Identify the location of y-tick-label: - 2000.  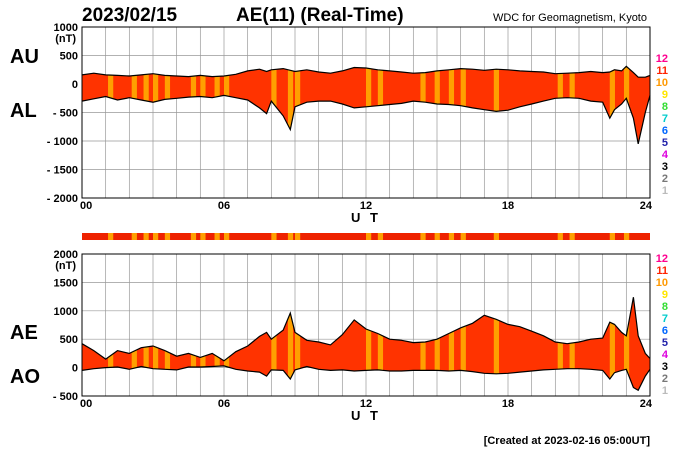
(62, 199).